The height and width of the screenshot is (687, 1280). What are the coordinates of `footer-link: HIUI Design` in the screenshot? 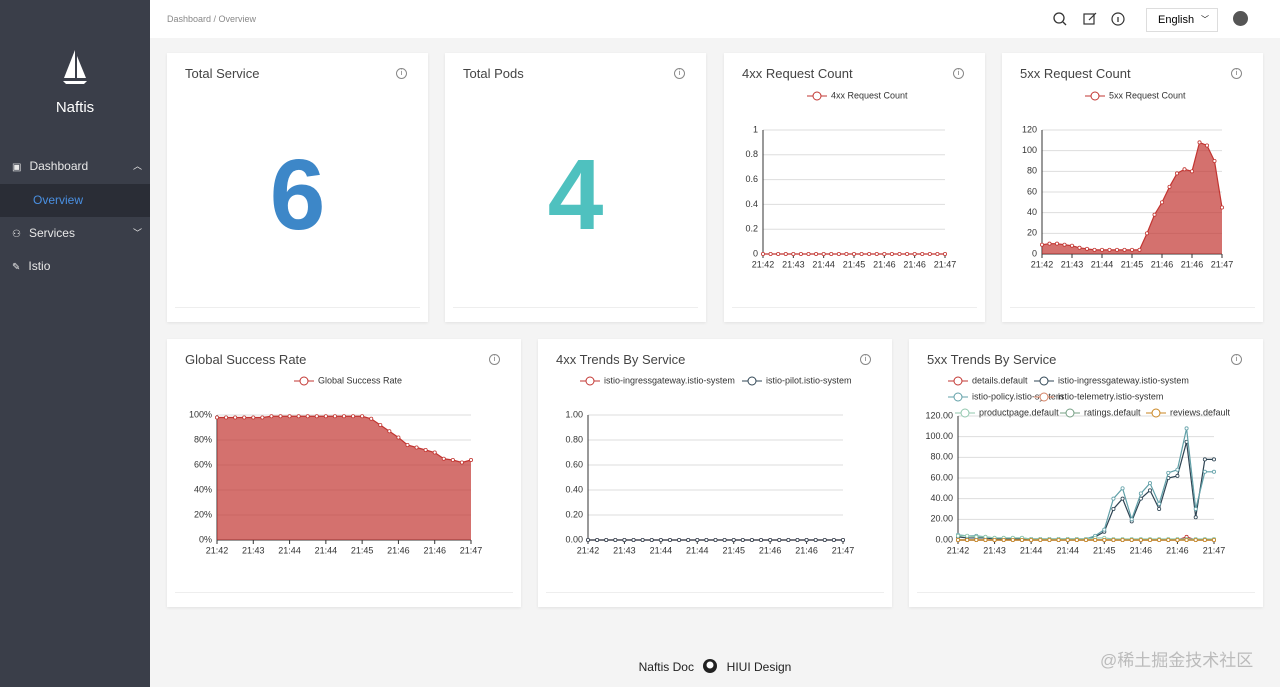 It's located at (759, 667).